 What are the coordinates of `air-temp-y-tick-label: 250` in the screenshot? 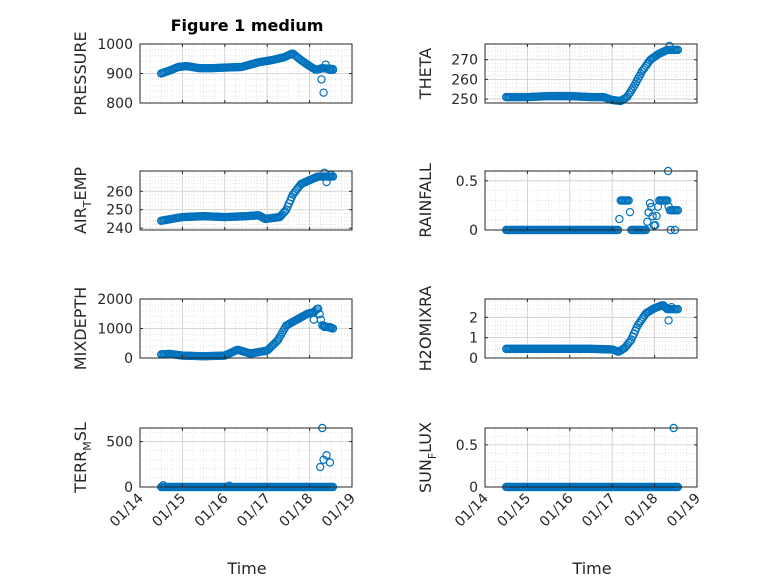 It's located at (119, 211).